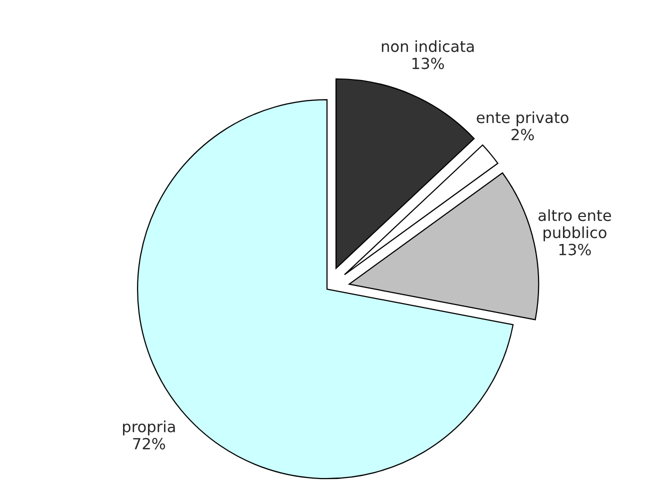 This screenshot has width=654, height=502. What do you see at coordinates (149, 444) in the screenshot?
I see `data-label: 72%` at bounding box center [149, 444].